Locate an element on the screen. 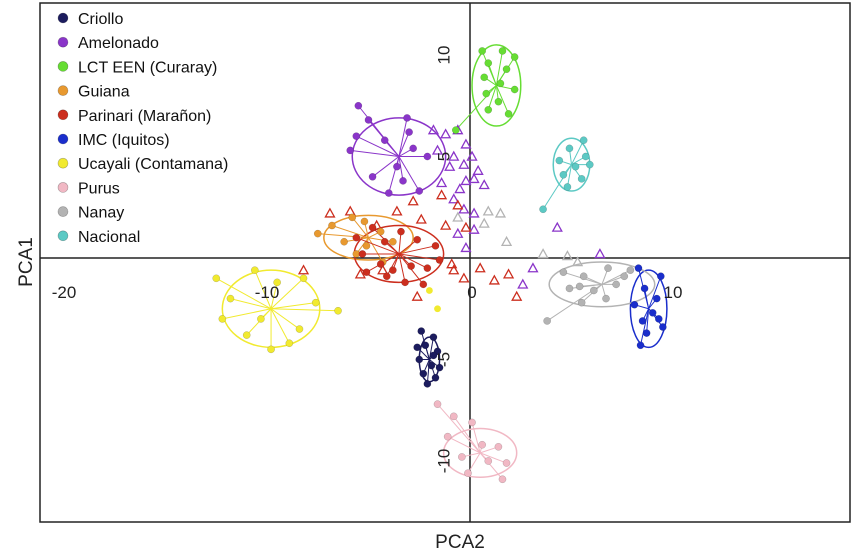 Image resolution: width=855 pixels, height=557 pixels. legend-label: Ucayali (Contamana) is located at coordinates (153, 164).